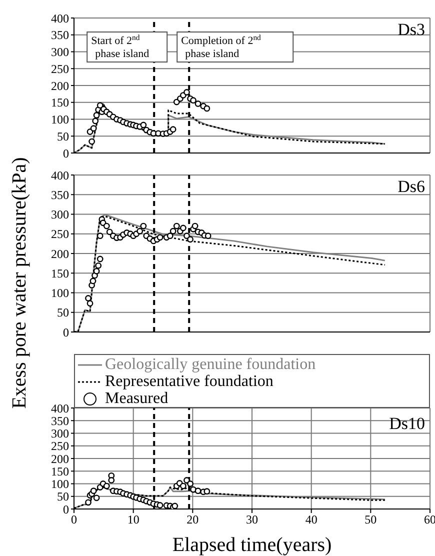 This screenshot has height=556, width=435. What do you see at coordinates (370, 519) in the screenshot?
I see `x-tick-label: 50` at bounding box center [370, 519].